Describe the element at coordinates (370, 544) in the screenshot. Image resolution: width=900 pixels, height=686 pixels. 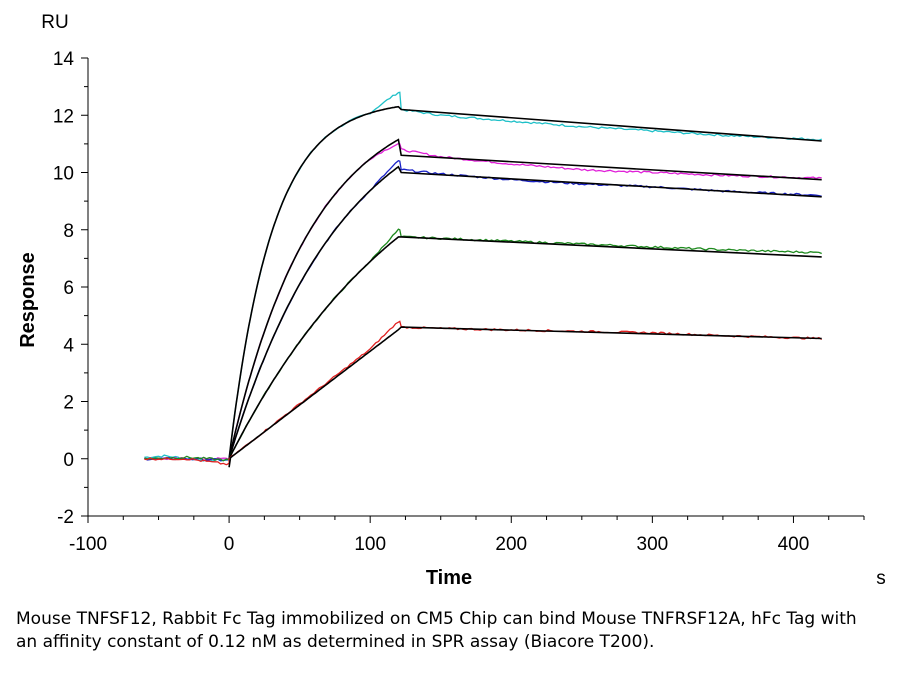
I see `x-tick-label: 100` at that location.